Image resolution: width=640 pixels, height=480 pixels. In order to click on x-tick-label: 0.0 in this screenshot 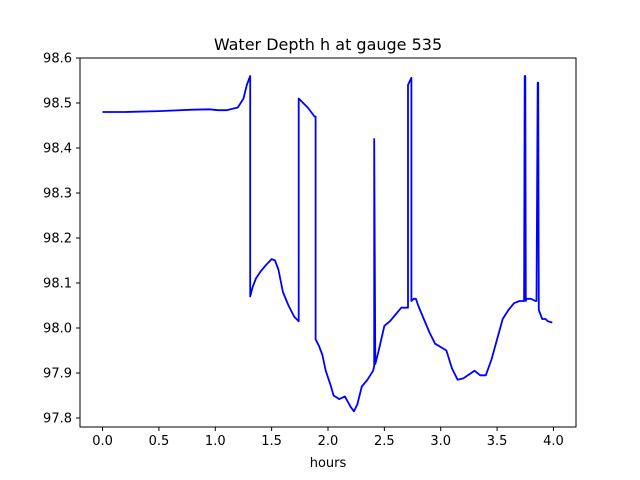, I will do `click(102, 441)`.